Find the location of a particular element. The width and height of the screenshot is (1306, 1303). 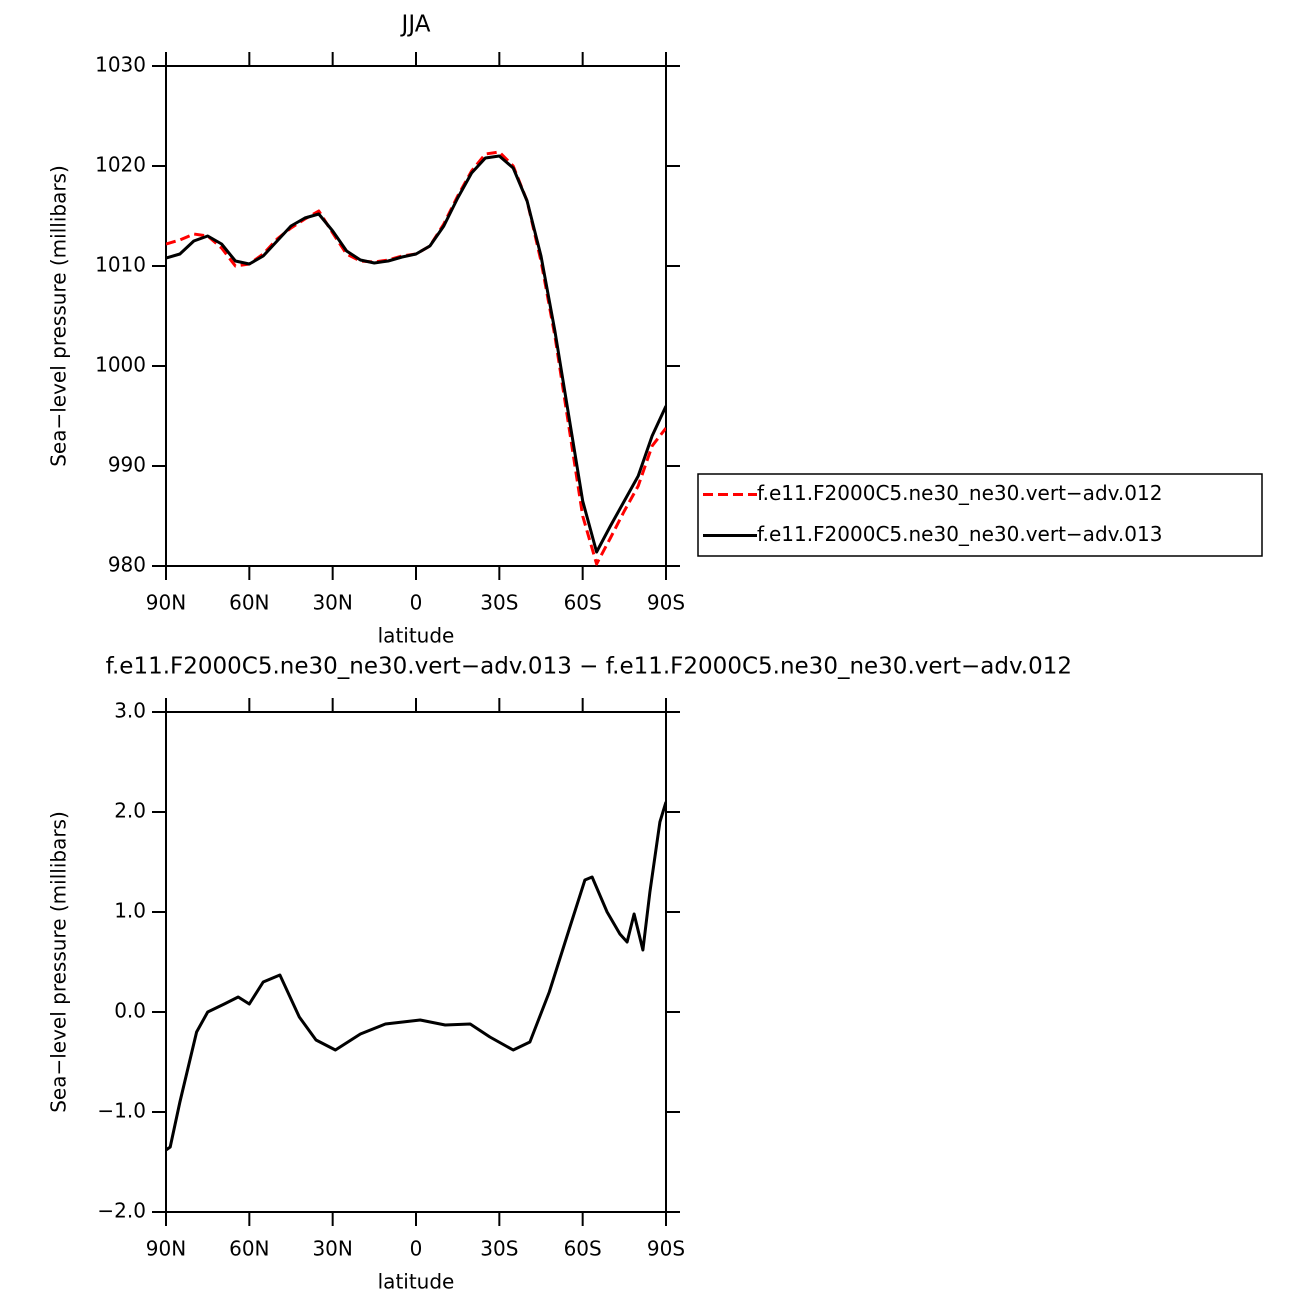

y-tick-label: 1010 is located at coordinates (120, 265).